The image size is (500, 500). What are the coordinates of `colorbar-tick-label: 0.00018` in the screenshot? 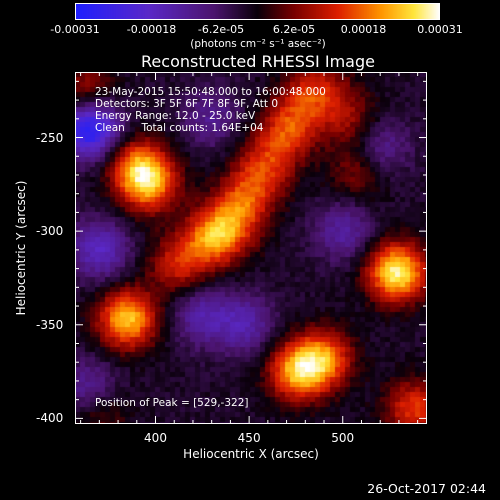 It's located at (363, 29).